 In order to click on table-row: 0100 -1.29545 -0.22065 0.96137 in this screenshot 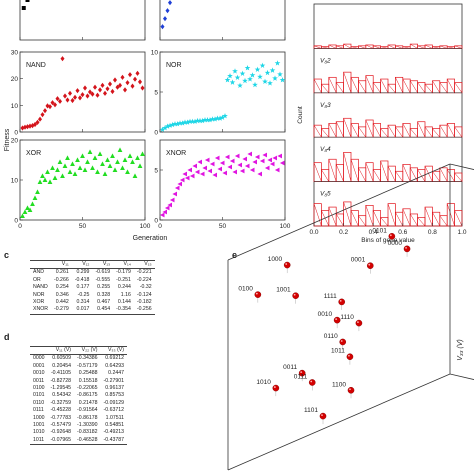, I will do `click(78, 388)`.